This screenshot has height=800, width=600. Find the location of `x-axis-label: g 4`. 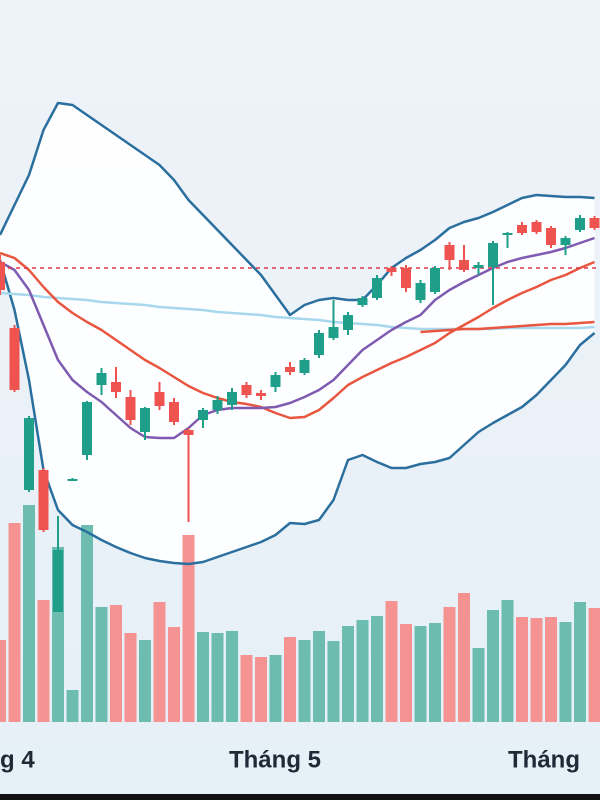

x-axis-label: g 4 is located at coordinates (17, 759).